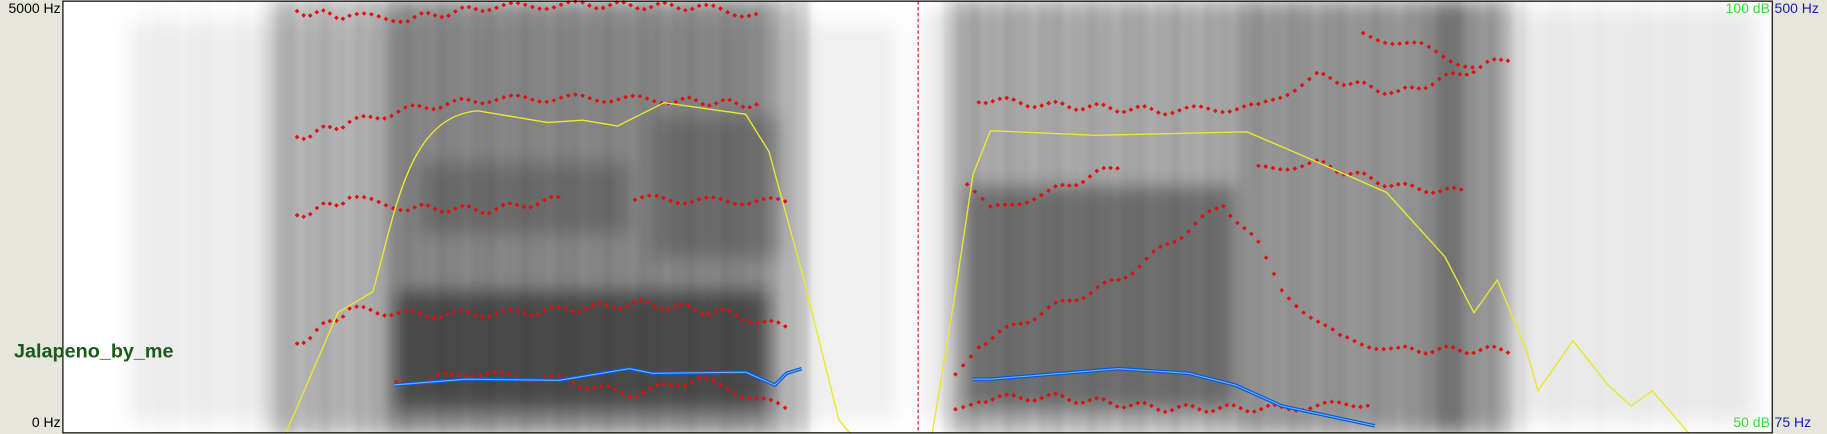 The image size is (1827, 434). Describe the element at coordinates (35, 8) in the screenshot. I see `frequency-top-label: 5000 Hz` at that location.